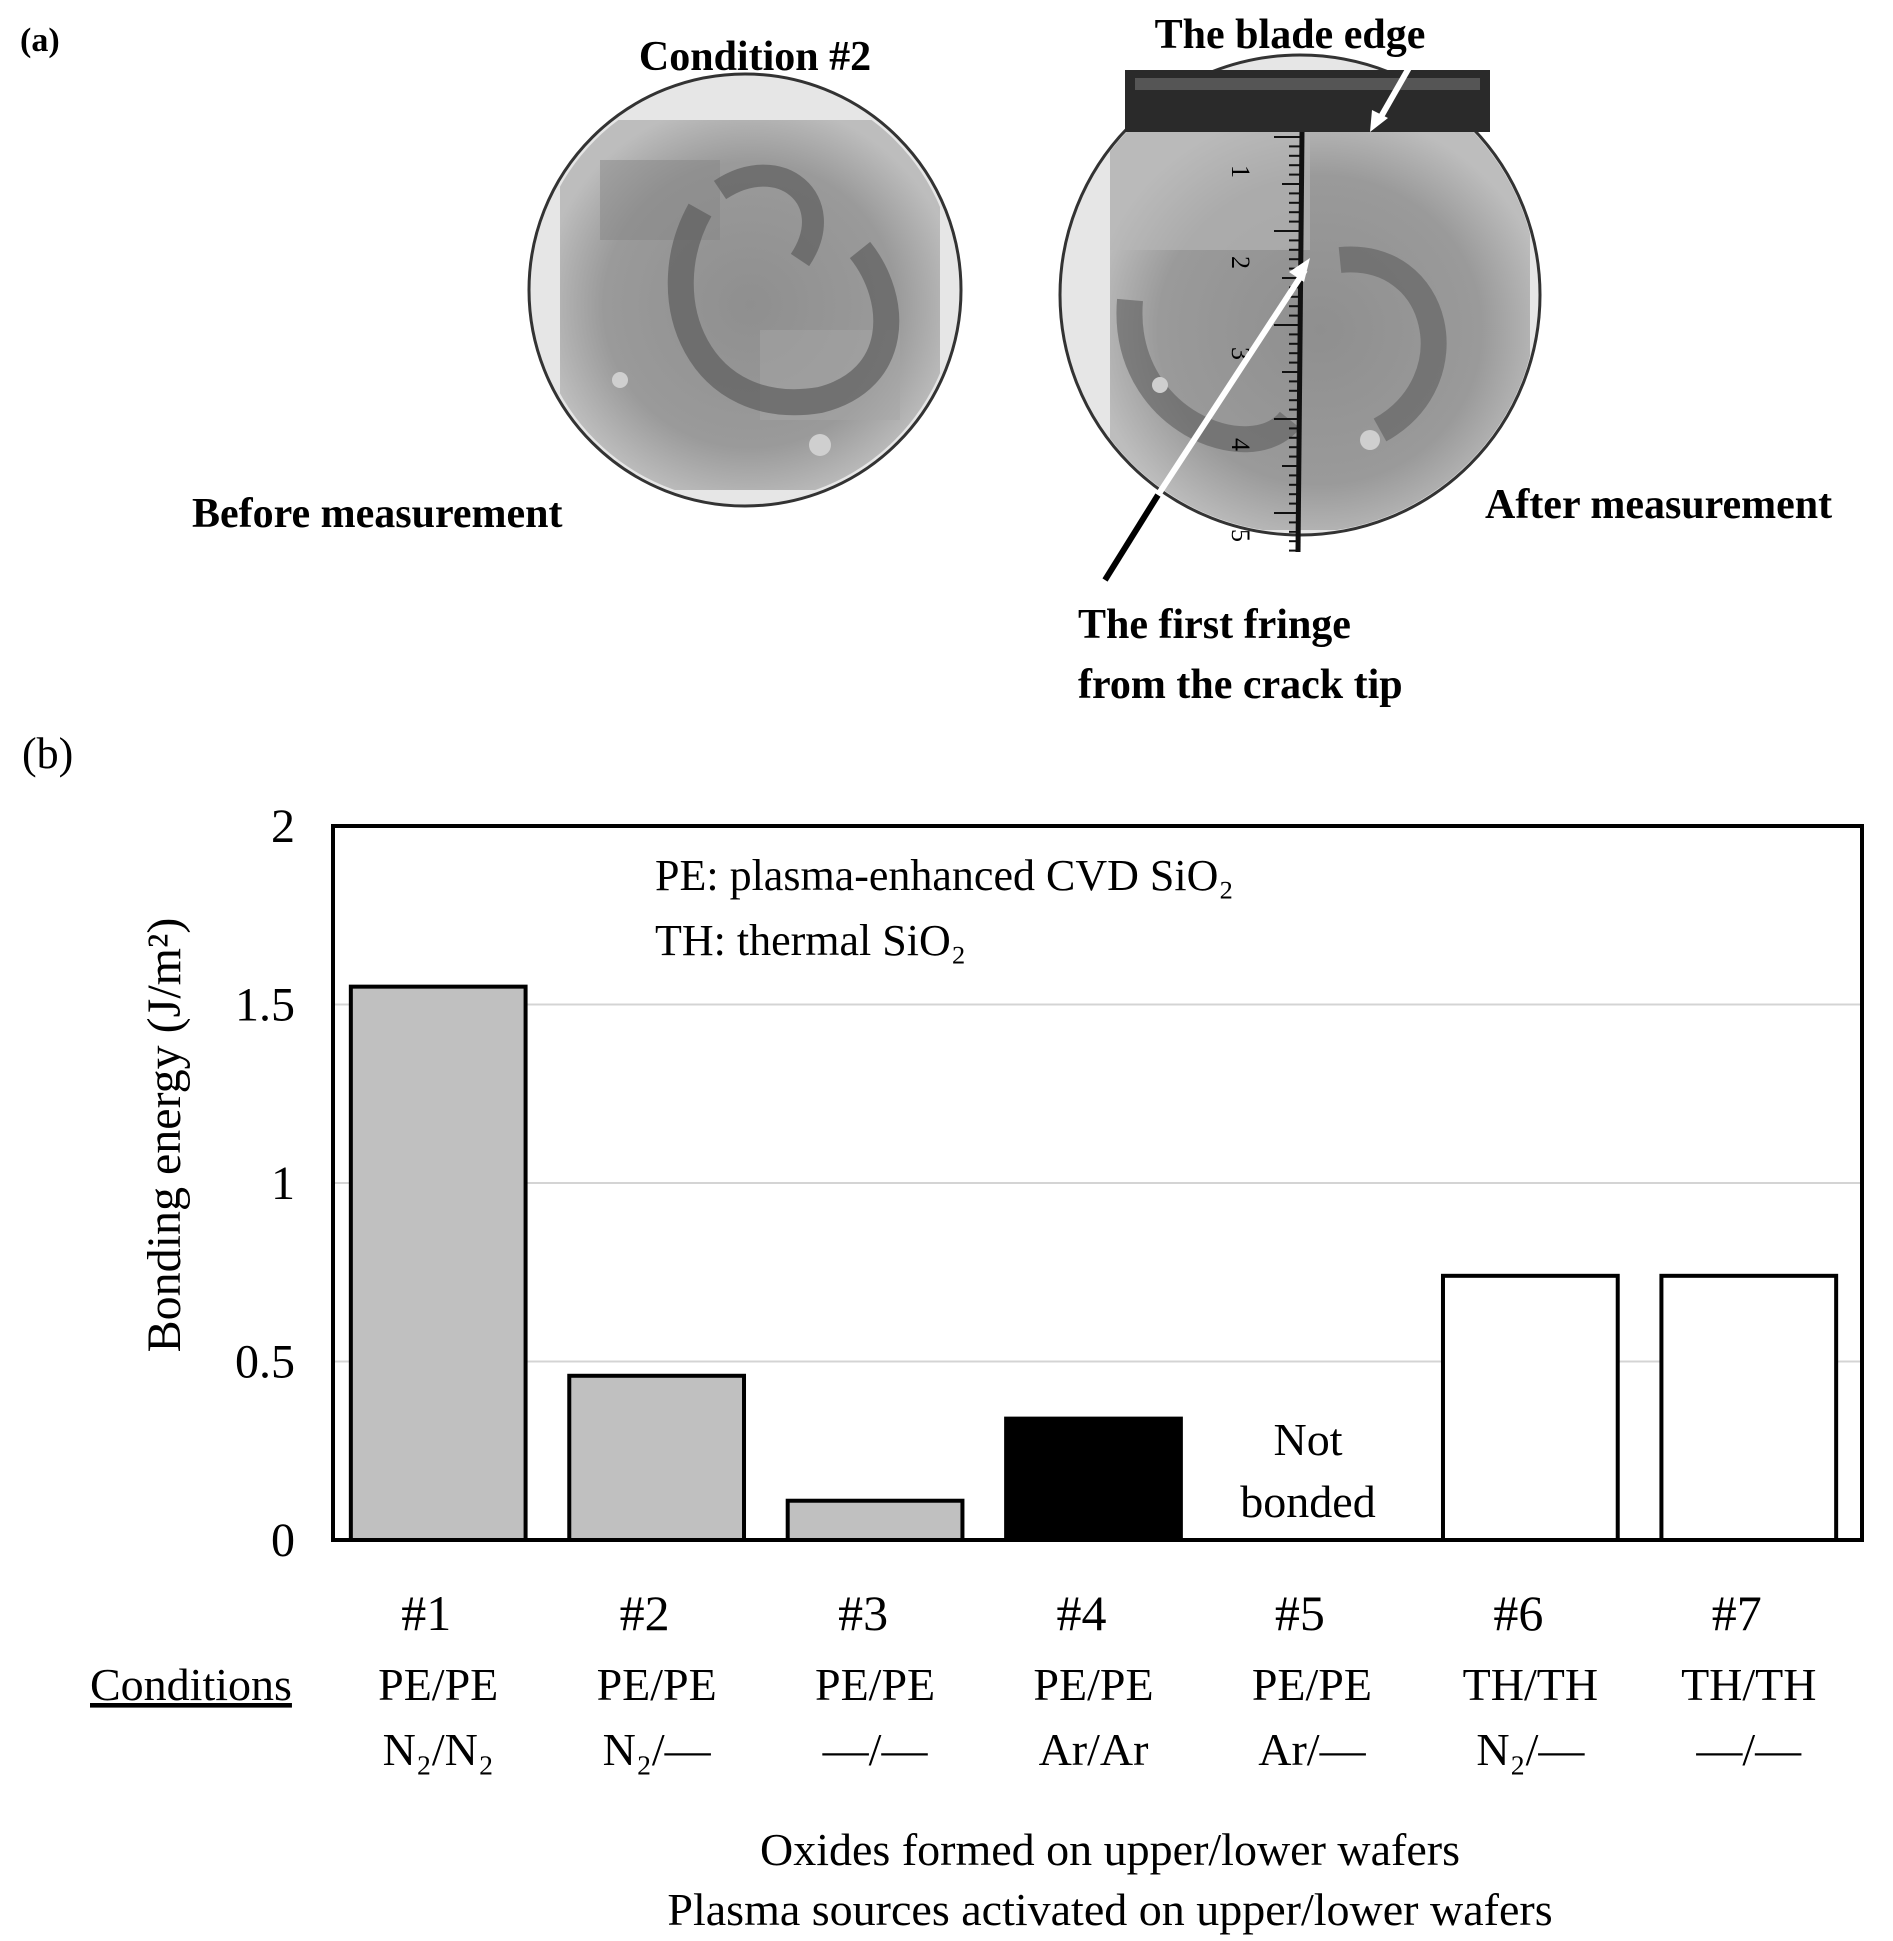 The image size is (1893, 1941). What do you see at coordinates (426, 1613) in the screenshot?
I see `x-category-label: #1` at bounding box center [426, 1613].